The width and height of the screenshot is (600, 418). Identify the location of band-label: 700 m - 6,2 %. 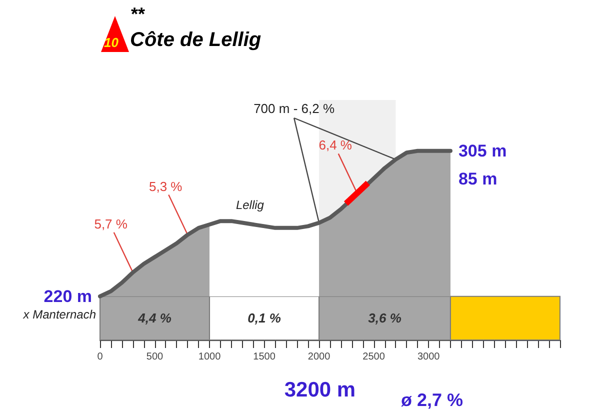
(294, 108).